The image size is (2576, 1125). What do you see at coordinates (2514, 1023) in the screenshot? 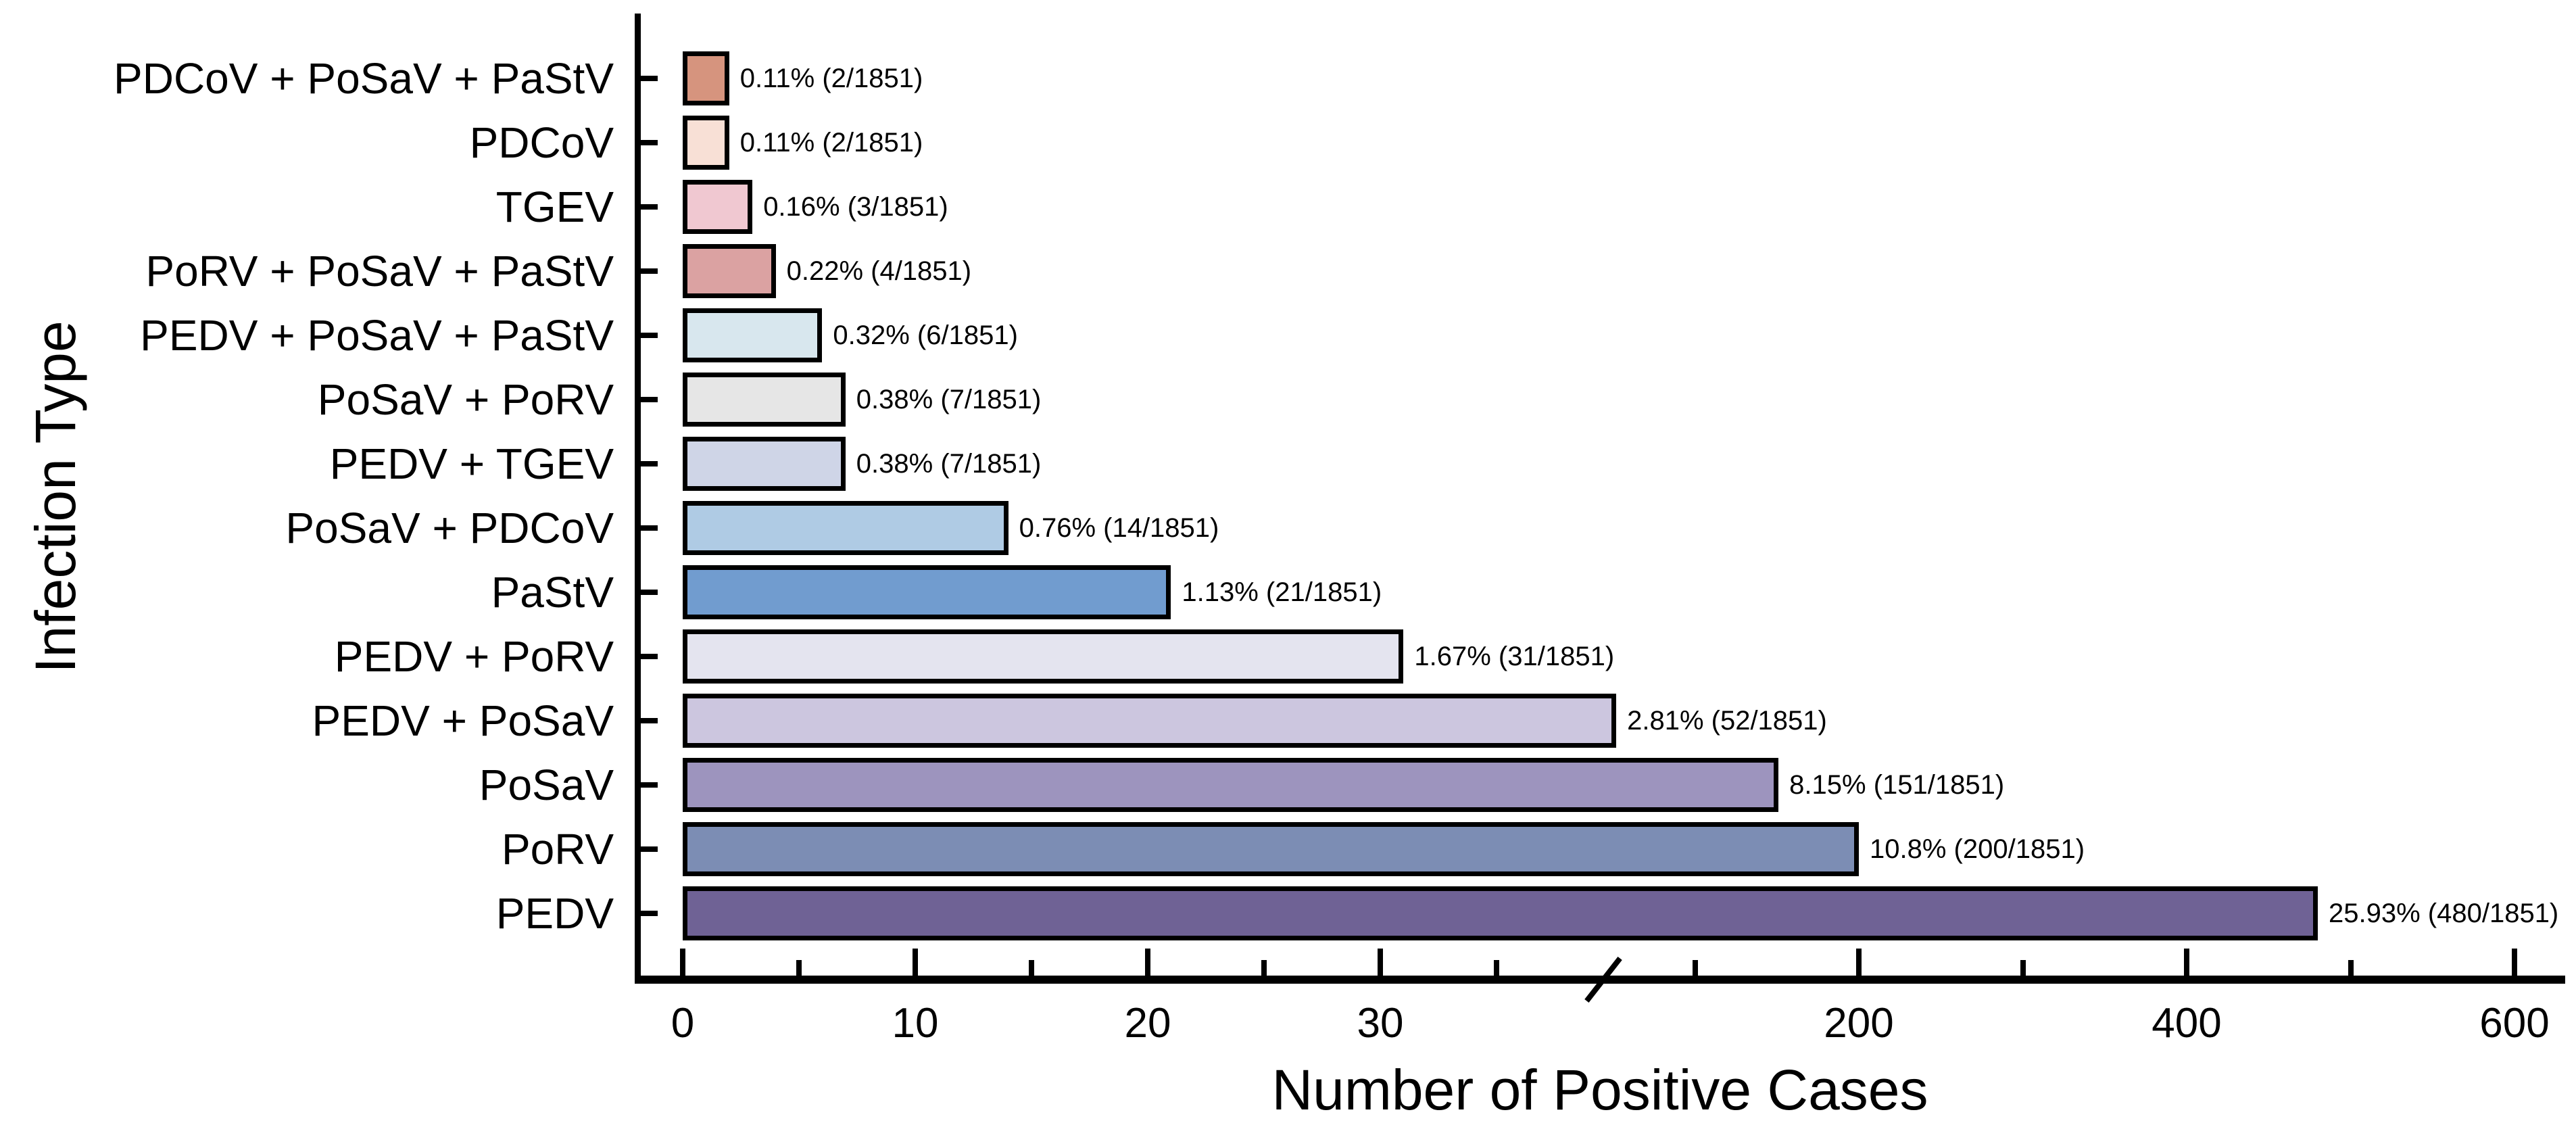
I see `x-axis-tick-label: 600` at bounding box center [2514, 1023].